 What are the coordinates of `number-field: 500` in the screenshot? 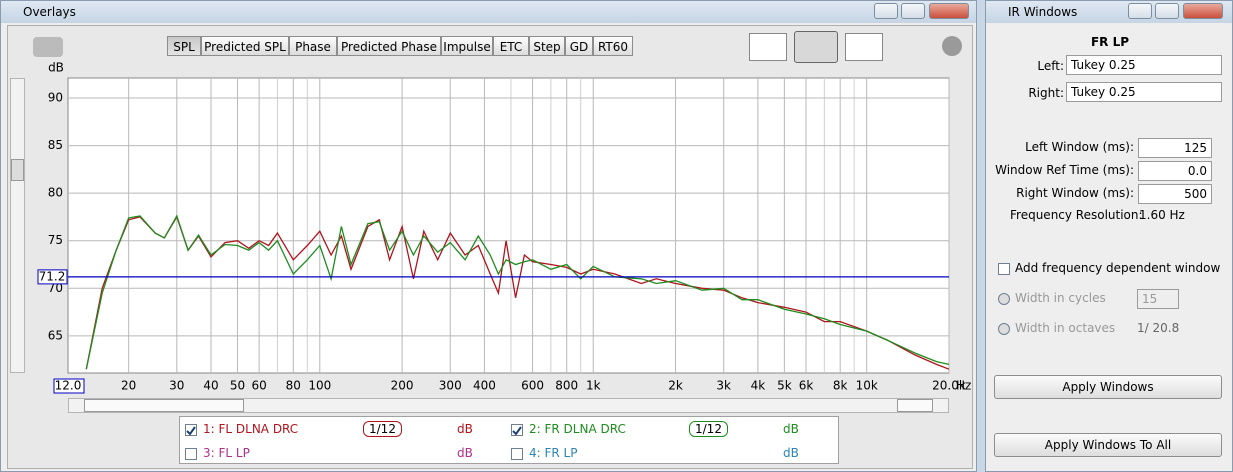 It's located at (1175, 194).